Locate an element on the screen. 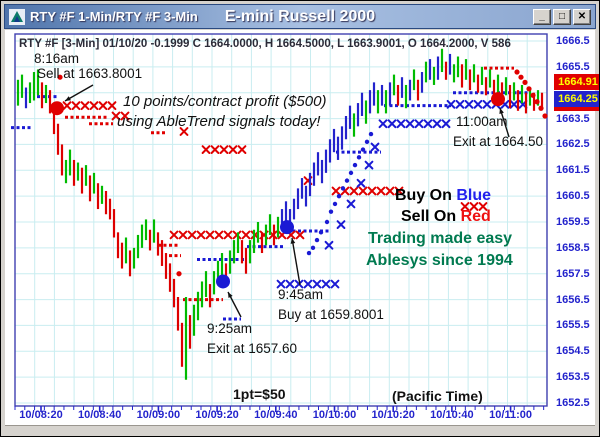  sell-dot is located at coordinates (179, 274).